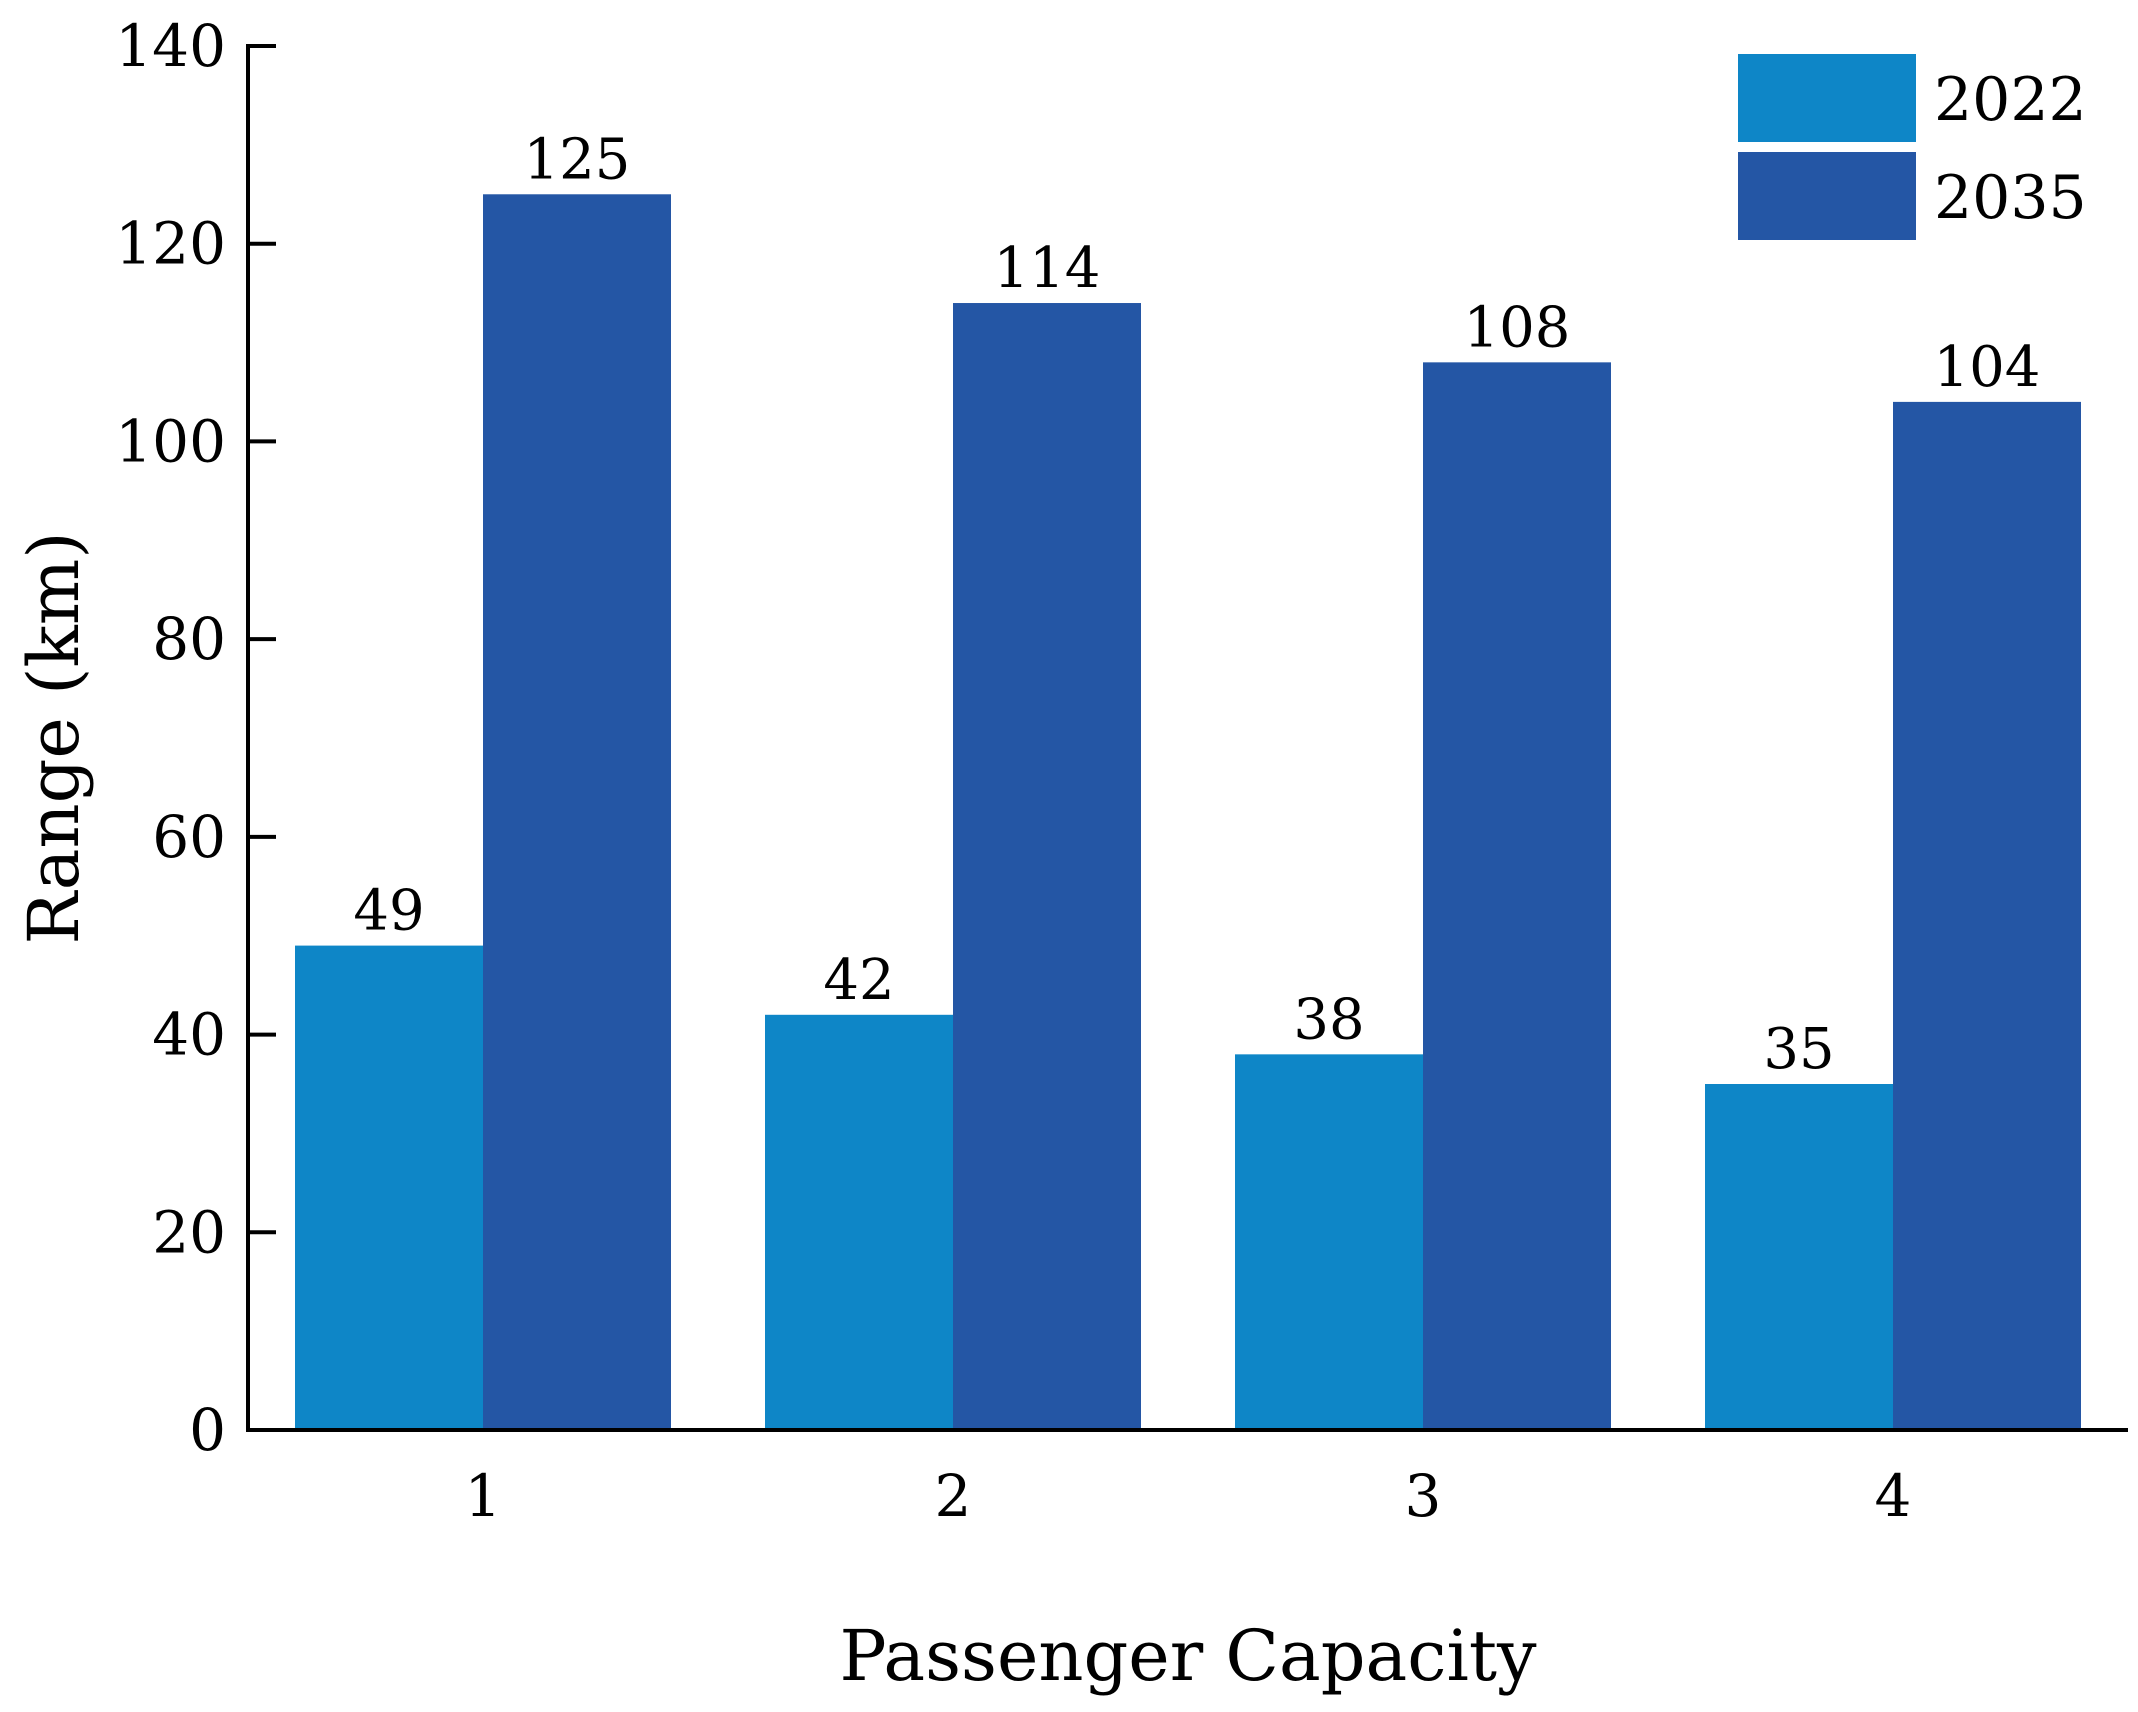 The image size is (2138, 1712). I want to click on x-tick-label: 2, so click(953, 1496).